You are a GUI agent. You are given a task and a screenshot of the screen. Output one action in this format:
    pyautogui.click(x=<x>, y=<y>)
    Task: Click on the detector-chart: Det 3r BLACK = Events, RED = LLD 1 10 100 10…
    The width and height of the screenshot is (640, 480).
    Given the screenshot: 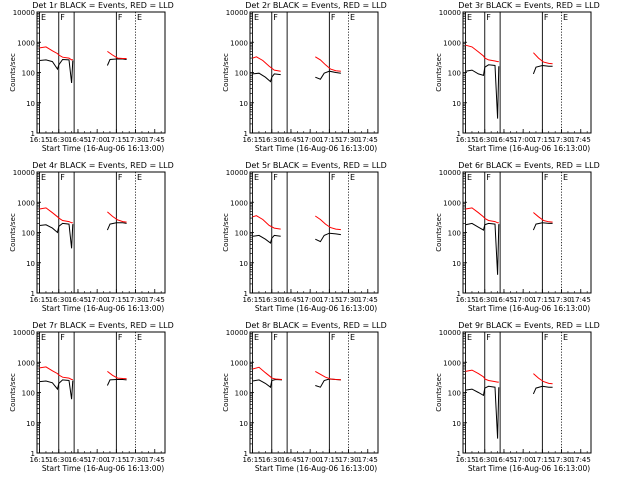 What is the action you would take?
    pyautogui.click(x=517, y=77)
    